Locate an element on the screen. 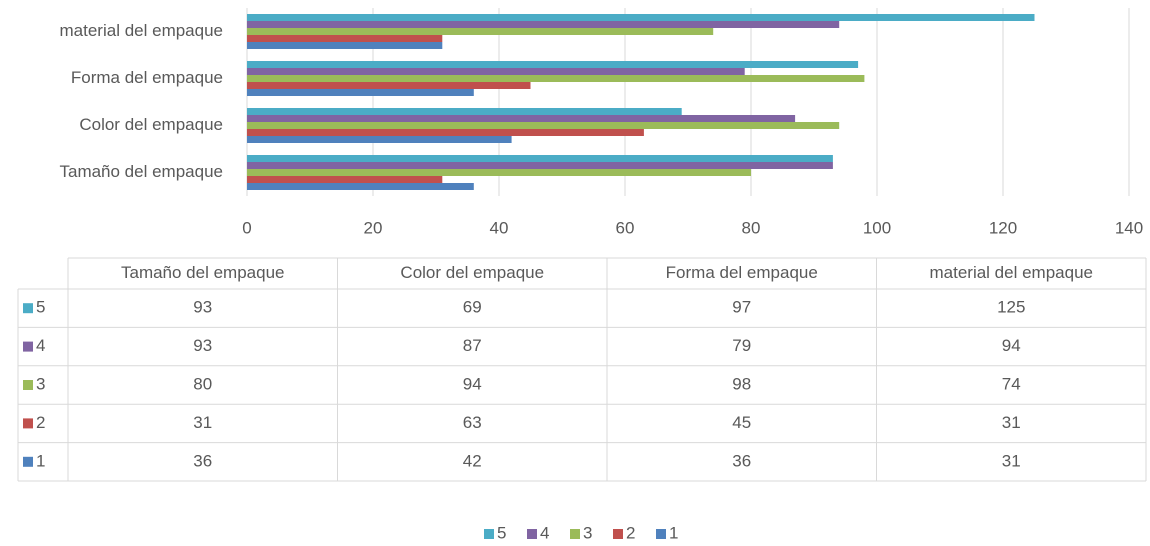 The image size is (1150, 546). table-cell: 69 is located at coordinates (472, 307).